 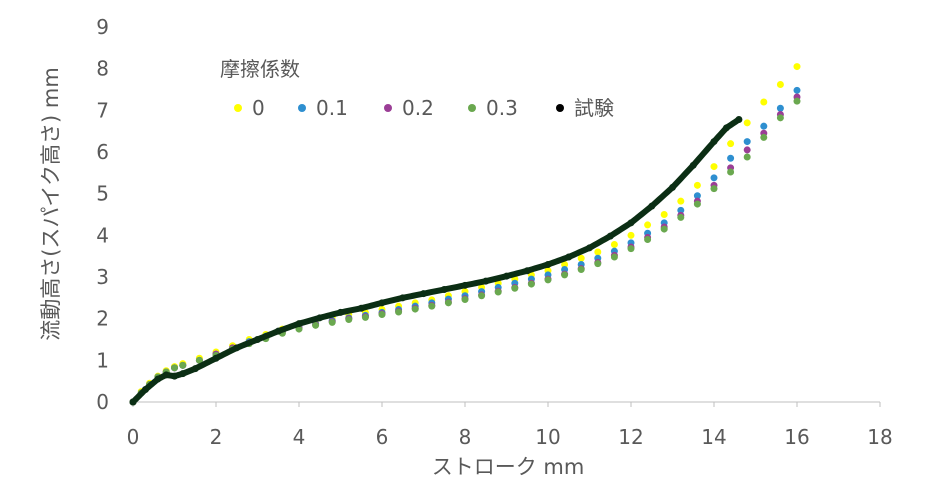 What do you see at coordinates (418, 108) in the screenshot?
I see `legend-label: 0.2` at bounding box center [418, 108].